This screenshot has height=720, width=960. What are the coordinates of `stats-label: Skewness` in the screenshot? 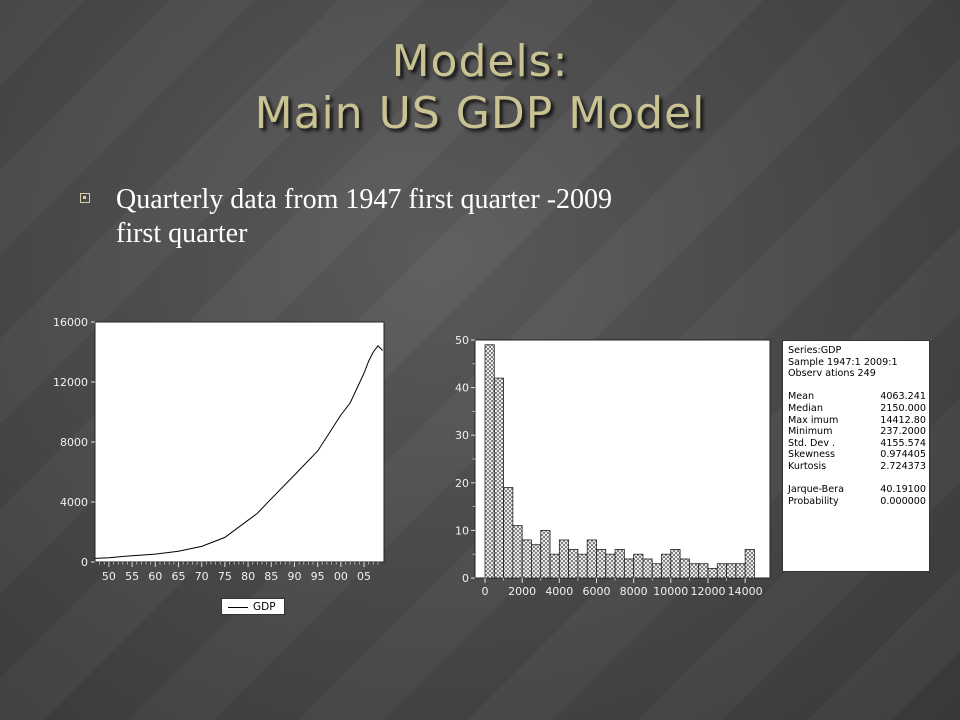 It's located at (812, 455).